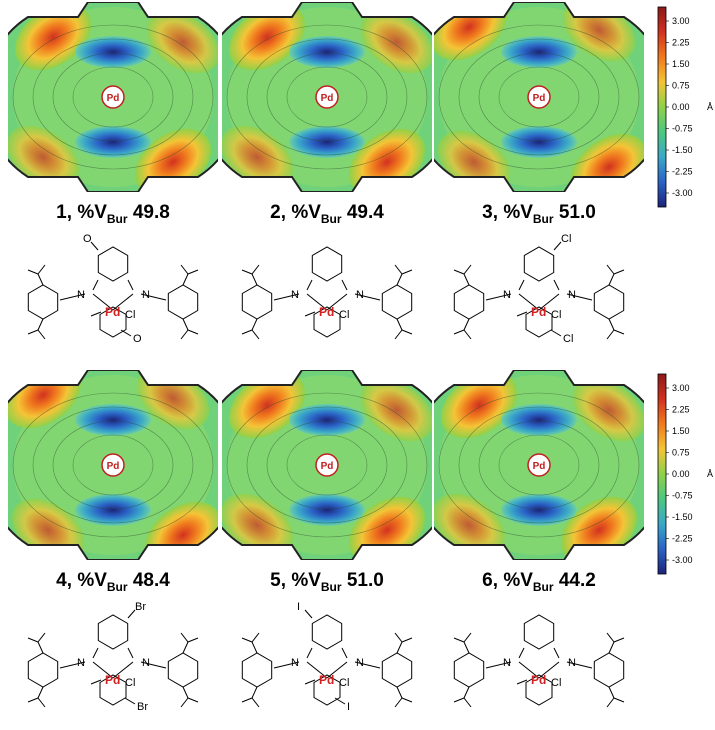 The width and height of the screenshot is (715, 730). What do you see at coordinates (275, 212) in the screenshot?
I see `compound-number: 2` at bounding box center [275, 212].